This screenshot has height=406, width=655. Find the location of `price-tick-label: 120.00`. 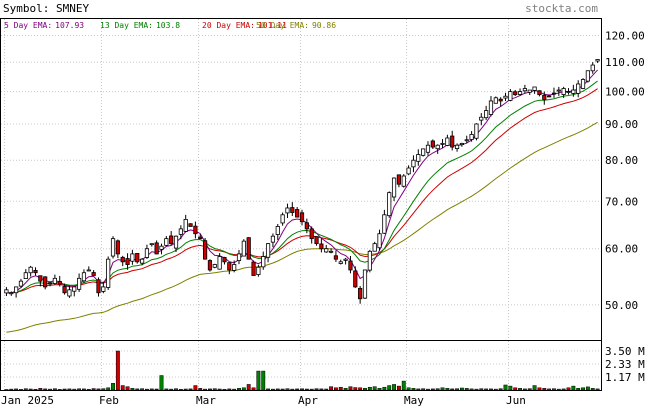

price-tick-label: 120.00 is located at coordinates (625, 35).